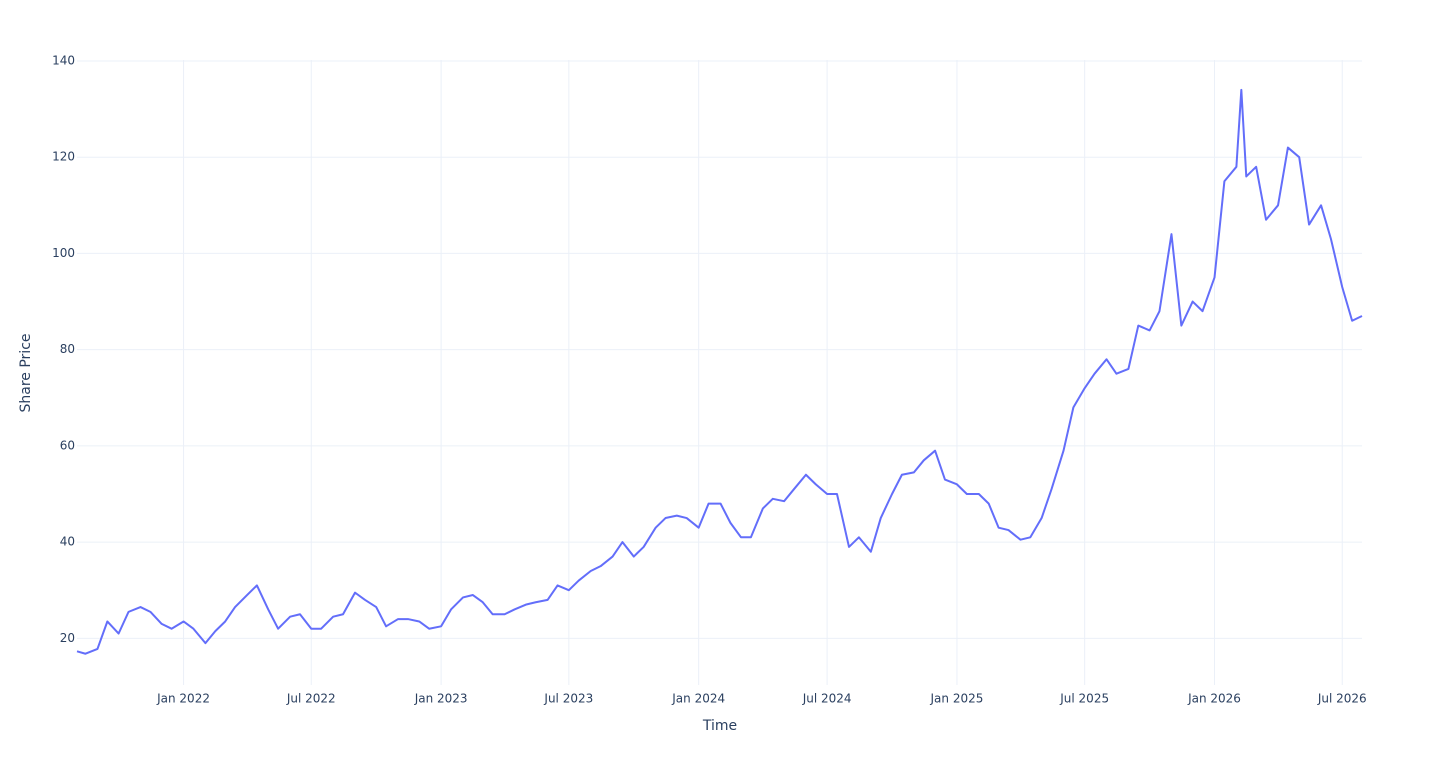 Image resolution: width=1440 pixels, height=768 pixels. Describe the element at coordinates (183, 699) in the screenshot. I see `x-tick-label: Jan 2022` at that location.